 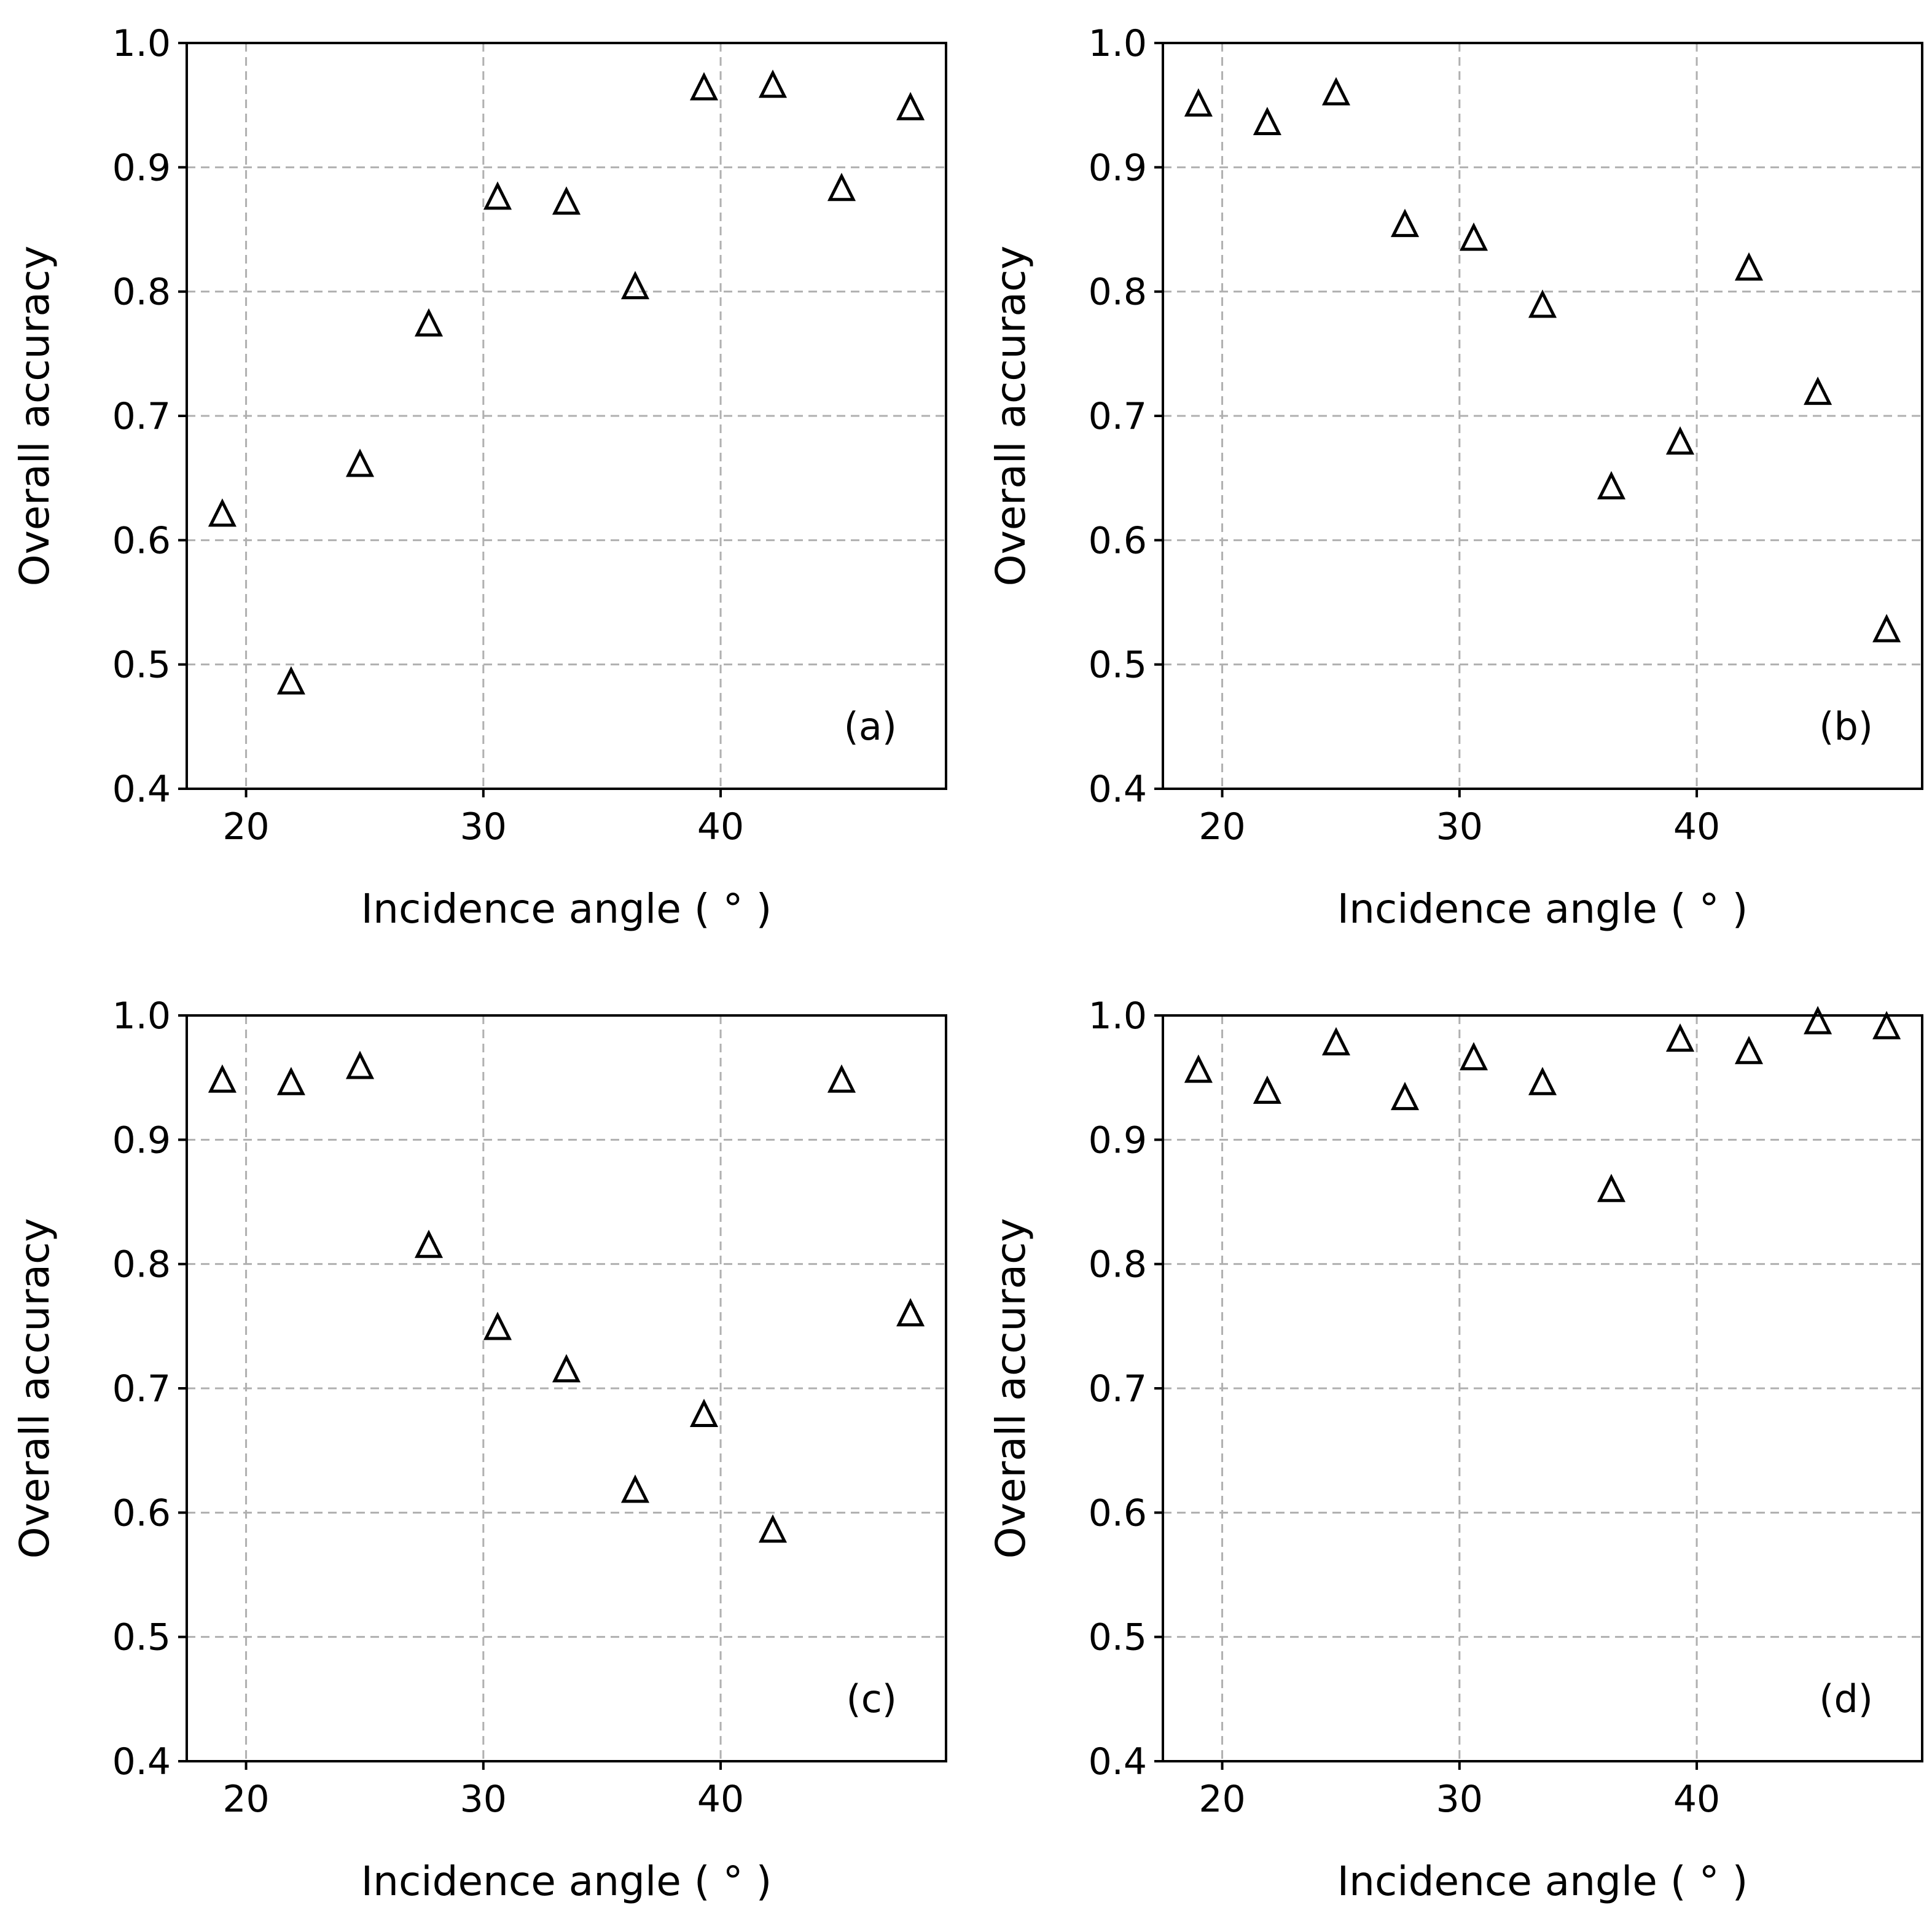 I want to click on panel-label: (d), so click(x=1846, y=1698).